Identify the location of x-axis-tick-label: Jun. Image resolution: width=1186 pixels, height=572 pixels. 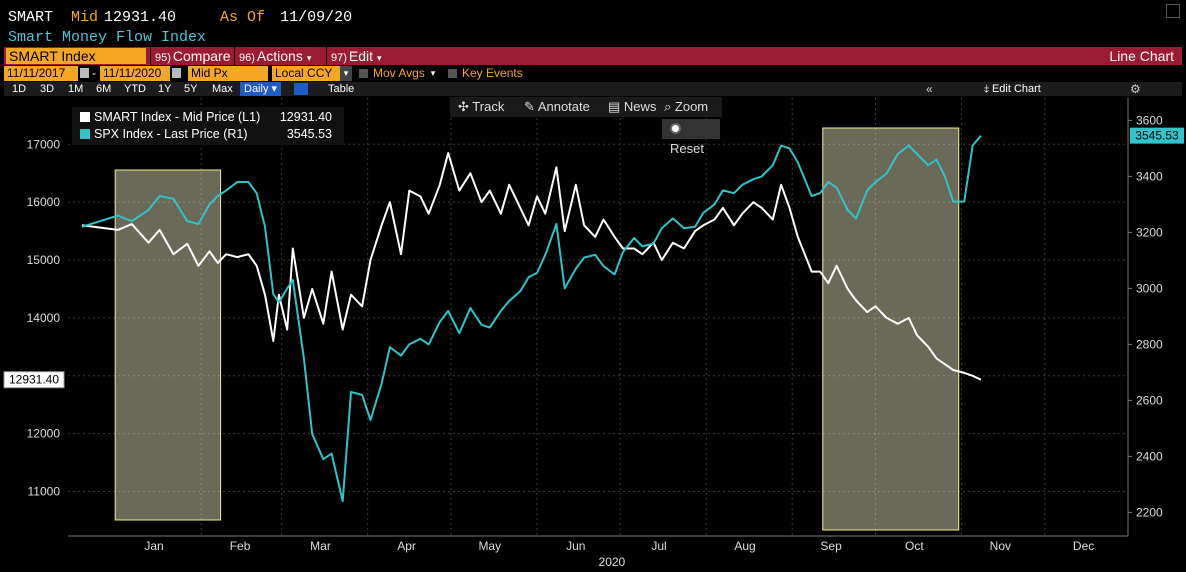
(575, 546).